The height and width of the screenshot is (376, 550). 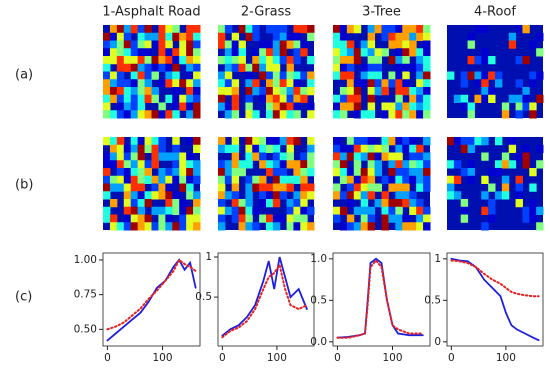 I want to click on series-line, so click(x=380, y=298).